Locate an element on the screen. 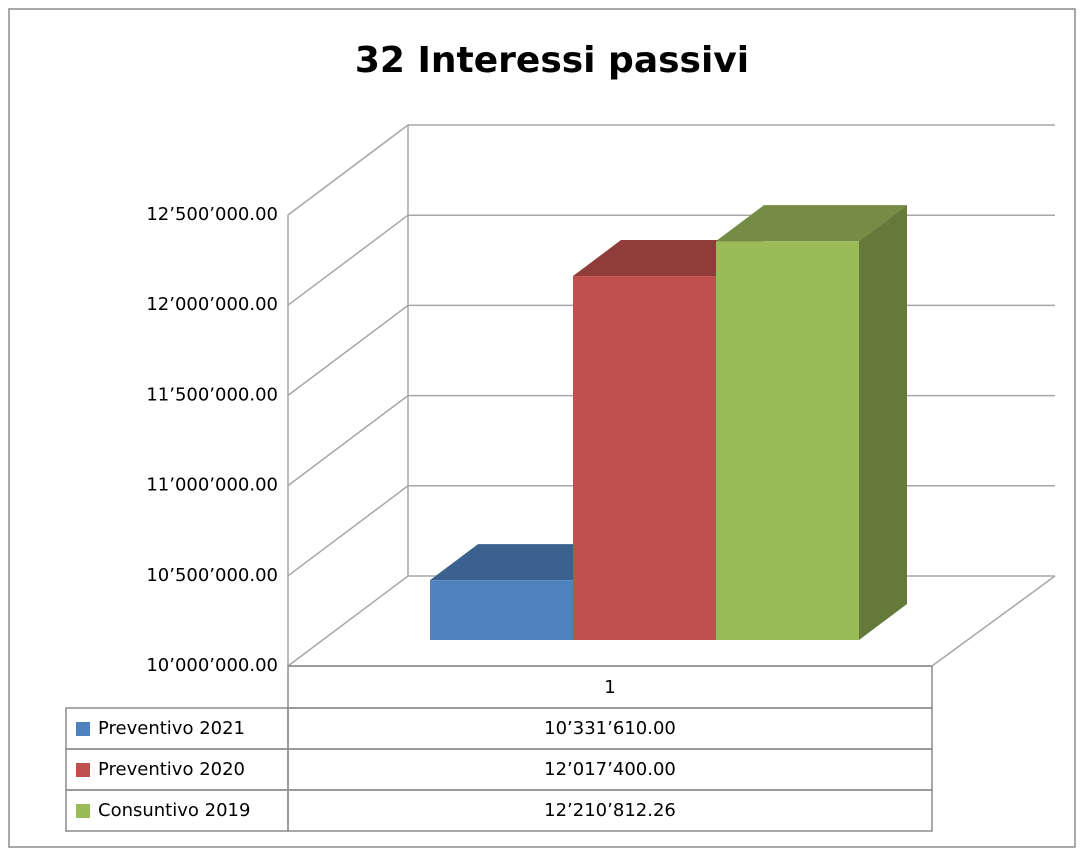  y-tick-label: 11’000’000.00 is located at coordinates (212, 485).